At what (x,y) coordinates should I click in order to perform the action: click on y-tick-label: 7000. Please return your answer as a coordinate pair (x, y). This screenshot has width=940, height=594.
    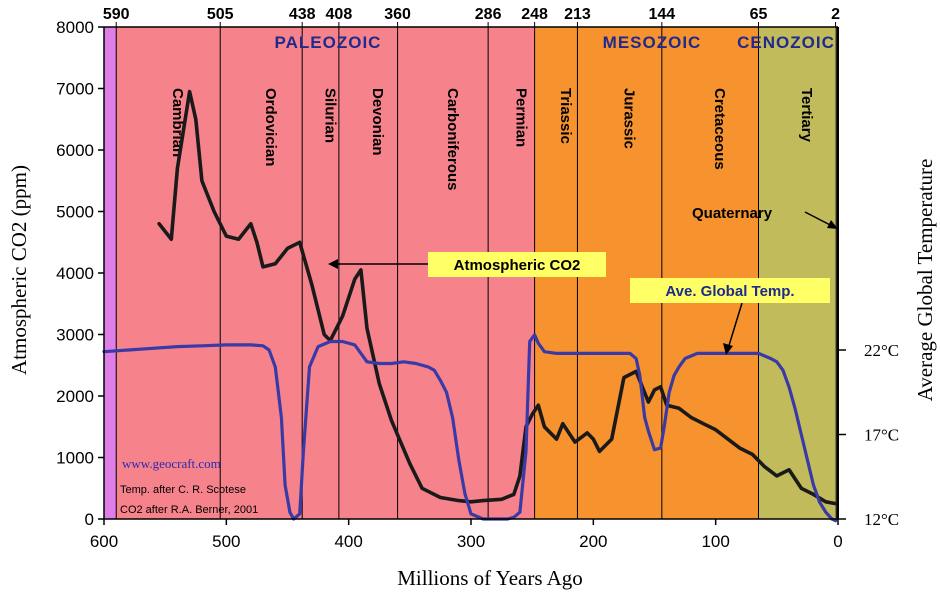
    Looking at the image, I should click on (75, 89).